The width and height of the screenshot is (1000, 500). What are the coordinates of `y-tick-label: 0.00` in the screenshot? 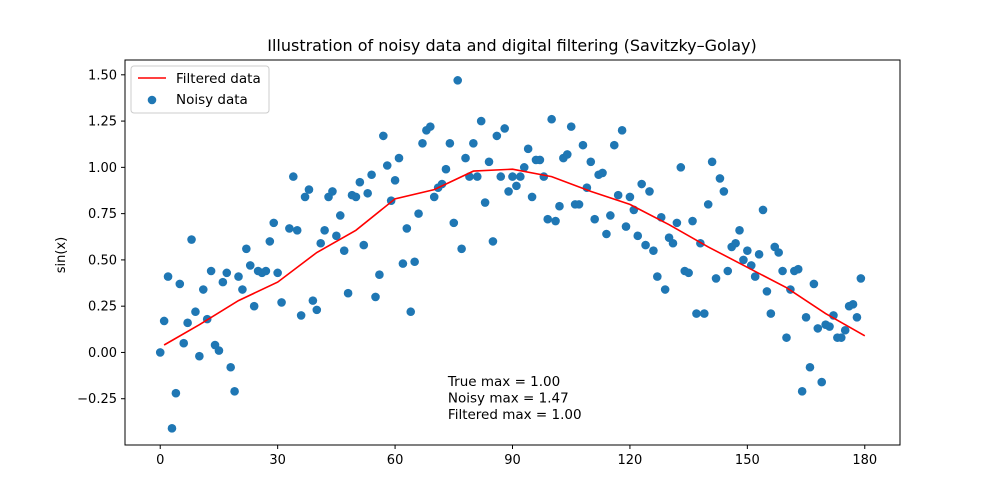 It's located at (102, 353).